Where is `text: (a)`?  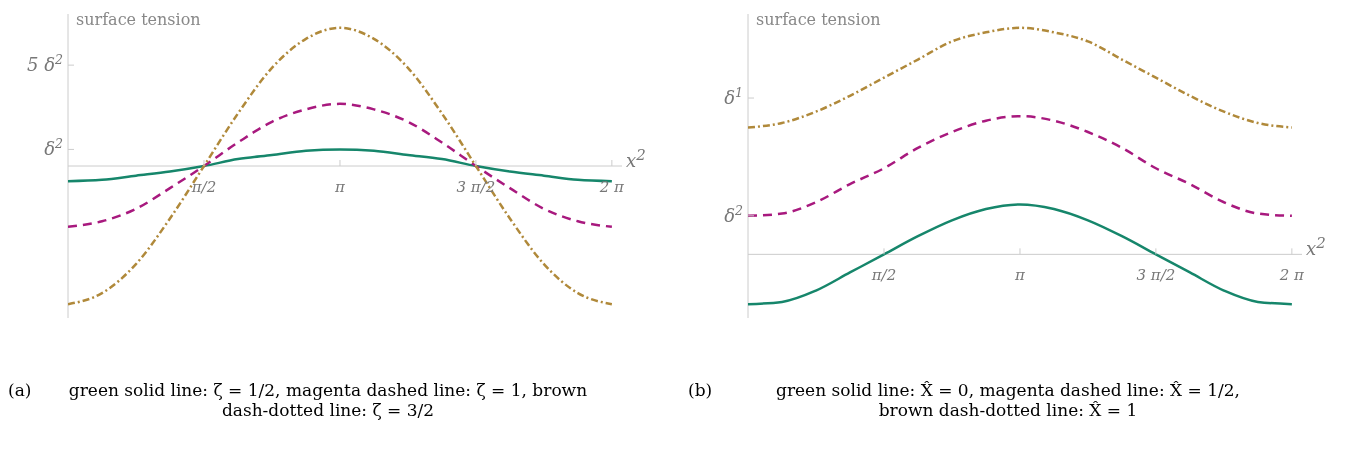
text: (a) is located at coordinates (20, 390).